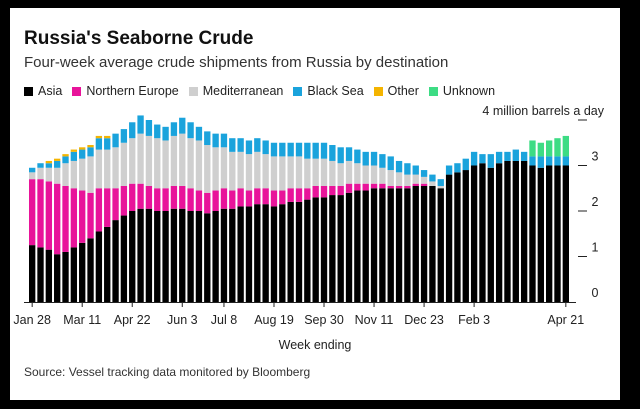 The image size is (640, 409). What do you see at coordinates (324, 320) in the screenshot?
I see `x-tick-label: Sep 30` at bounding box center [324, 320].